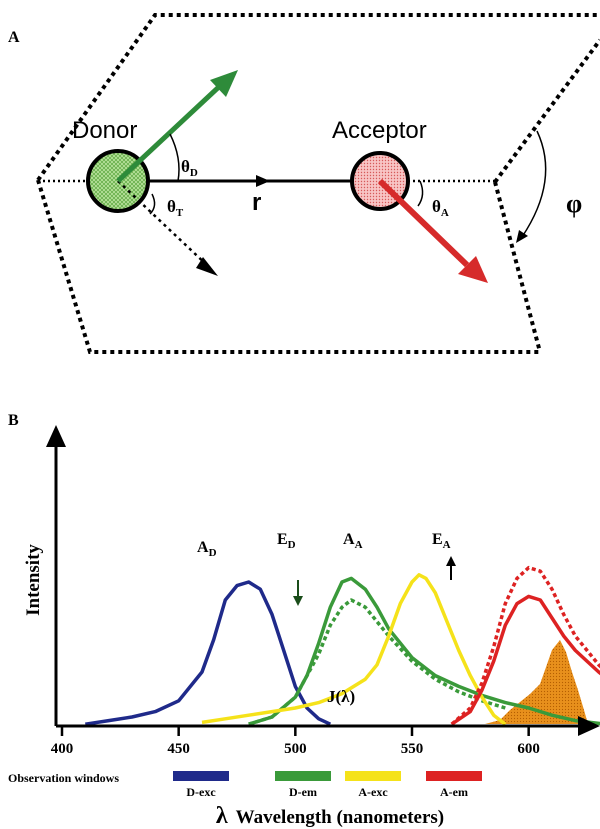  Describe the element at coordinates (377, 662) in the screenshot. I see `donor-emission-quenched-curve` at that location.